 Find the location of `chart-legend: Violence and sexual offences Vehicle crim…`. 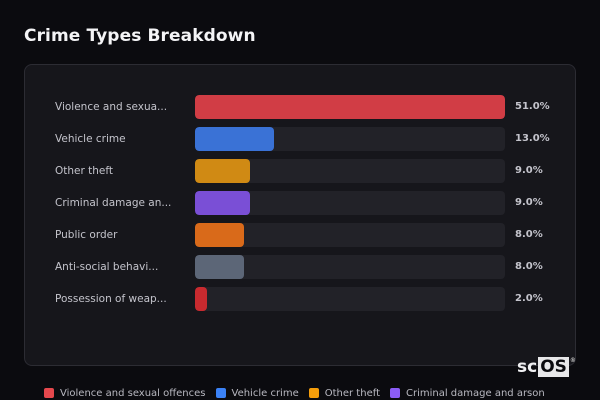

chart-legend: Violence and sexual offences Vehicle crim… is located at coordinates (294, 393).